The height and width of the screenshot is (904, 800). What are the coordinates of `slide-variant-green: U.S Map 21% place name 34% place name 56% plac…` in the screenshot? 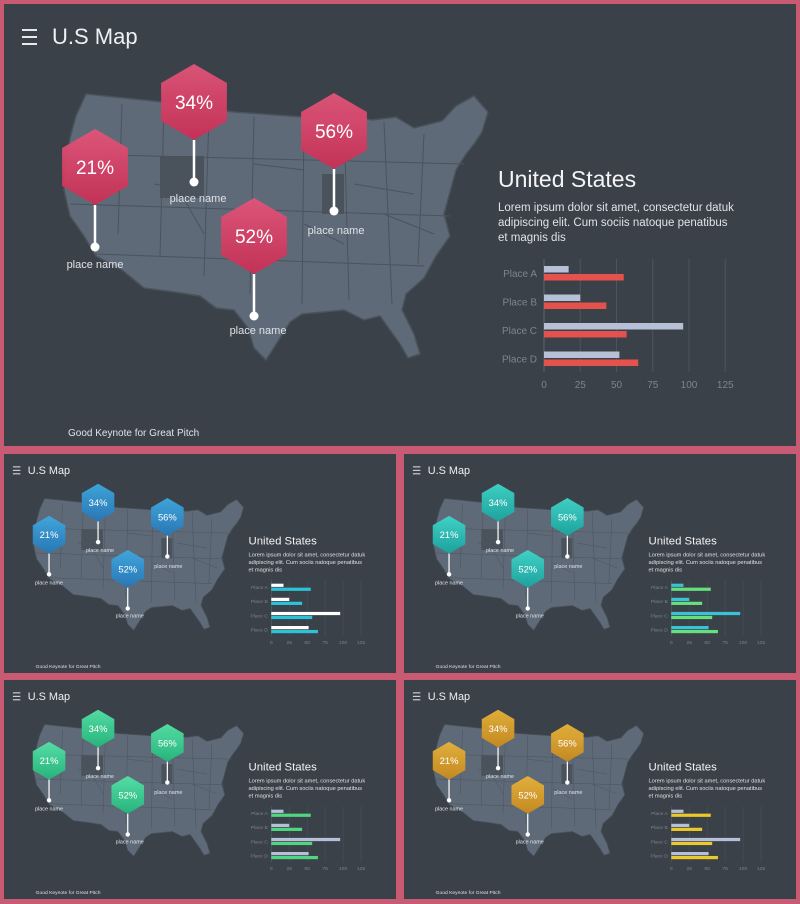 It's located at (200, 789).